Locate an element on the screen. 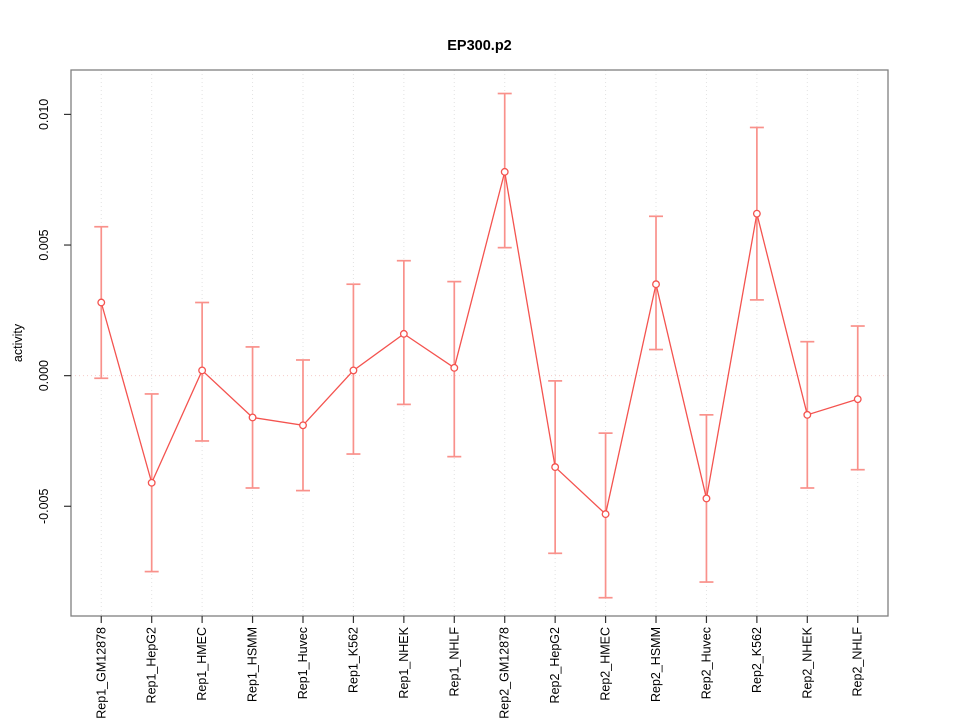  x-tick-label: Rep2_HSMM is located at coordinates (656, 664).